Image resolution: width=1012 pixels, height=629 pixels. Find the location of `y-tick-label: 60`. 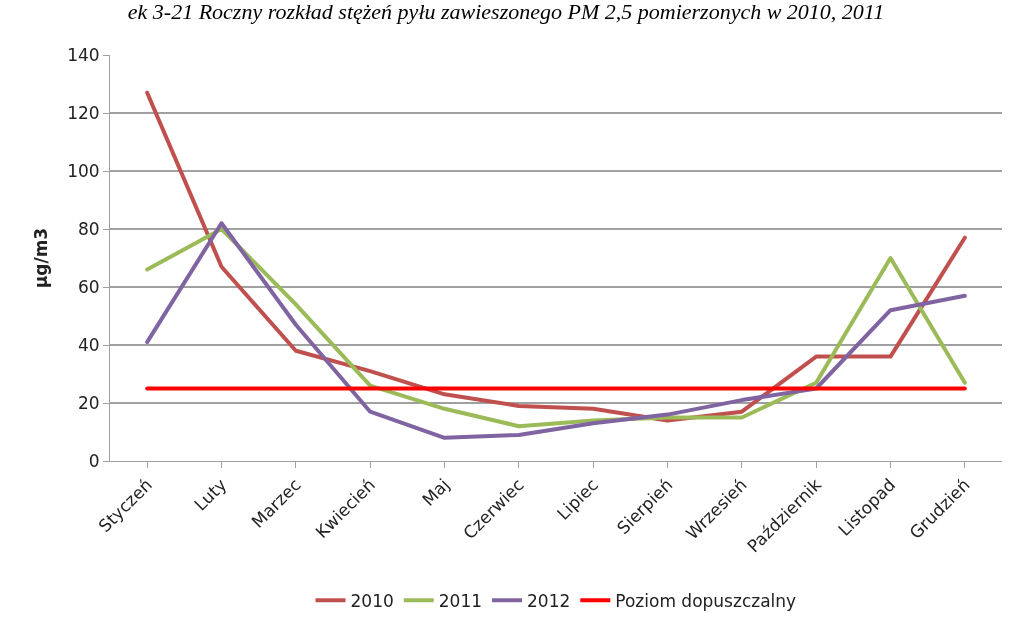

y-tick-label: 60 is located at coordinates (88, 286).